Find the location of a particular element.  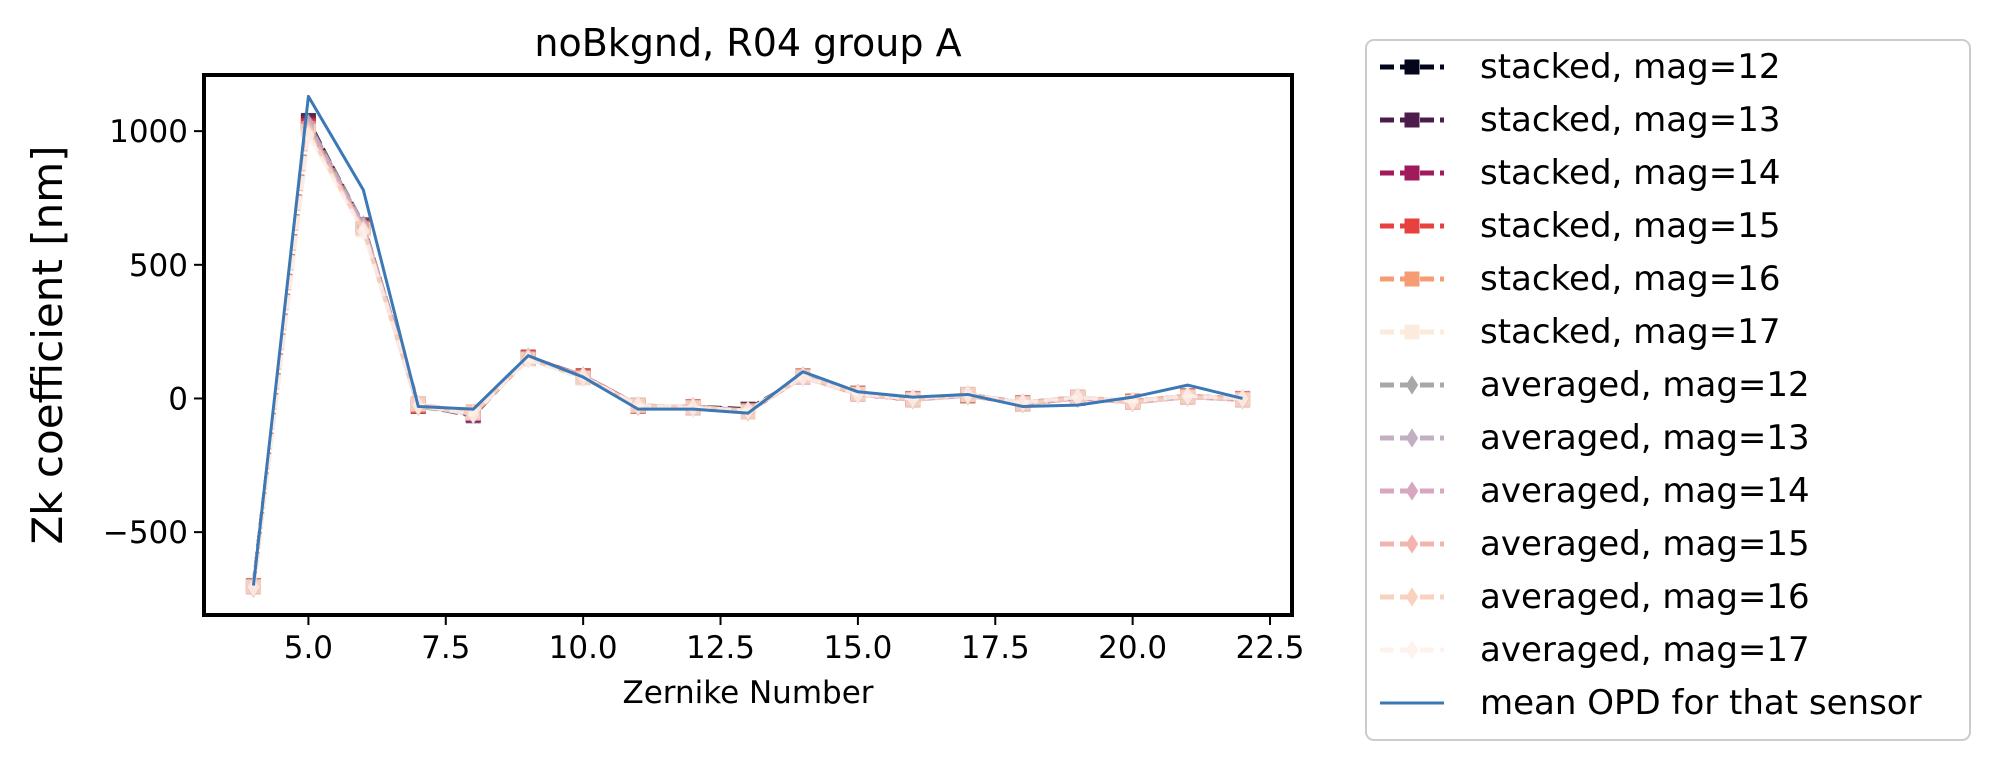

y-tick-label: −500 is located at coordinates (145, 533).